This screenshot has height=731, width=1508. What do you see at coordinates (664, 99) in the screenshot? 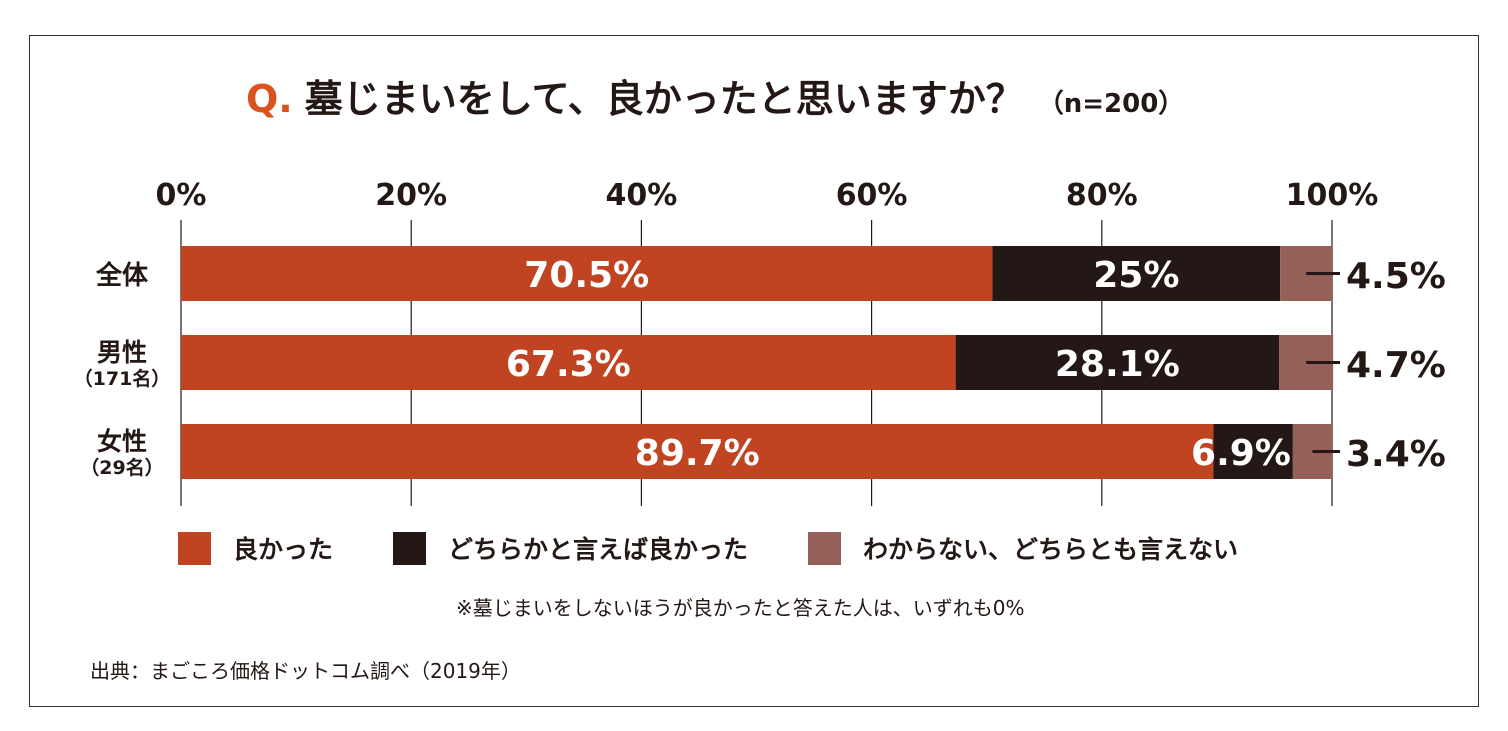
I see `title-text: 墓じまいをして、良かったと思いますか？` at bounding box center [664, 99].